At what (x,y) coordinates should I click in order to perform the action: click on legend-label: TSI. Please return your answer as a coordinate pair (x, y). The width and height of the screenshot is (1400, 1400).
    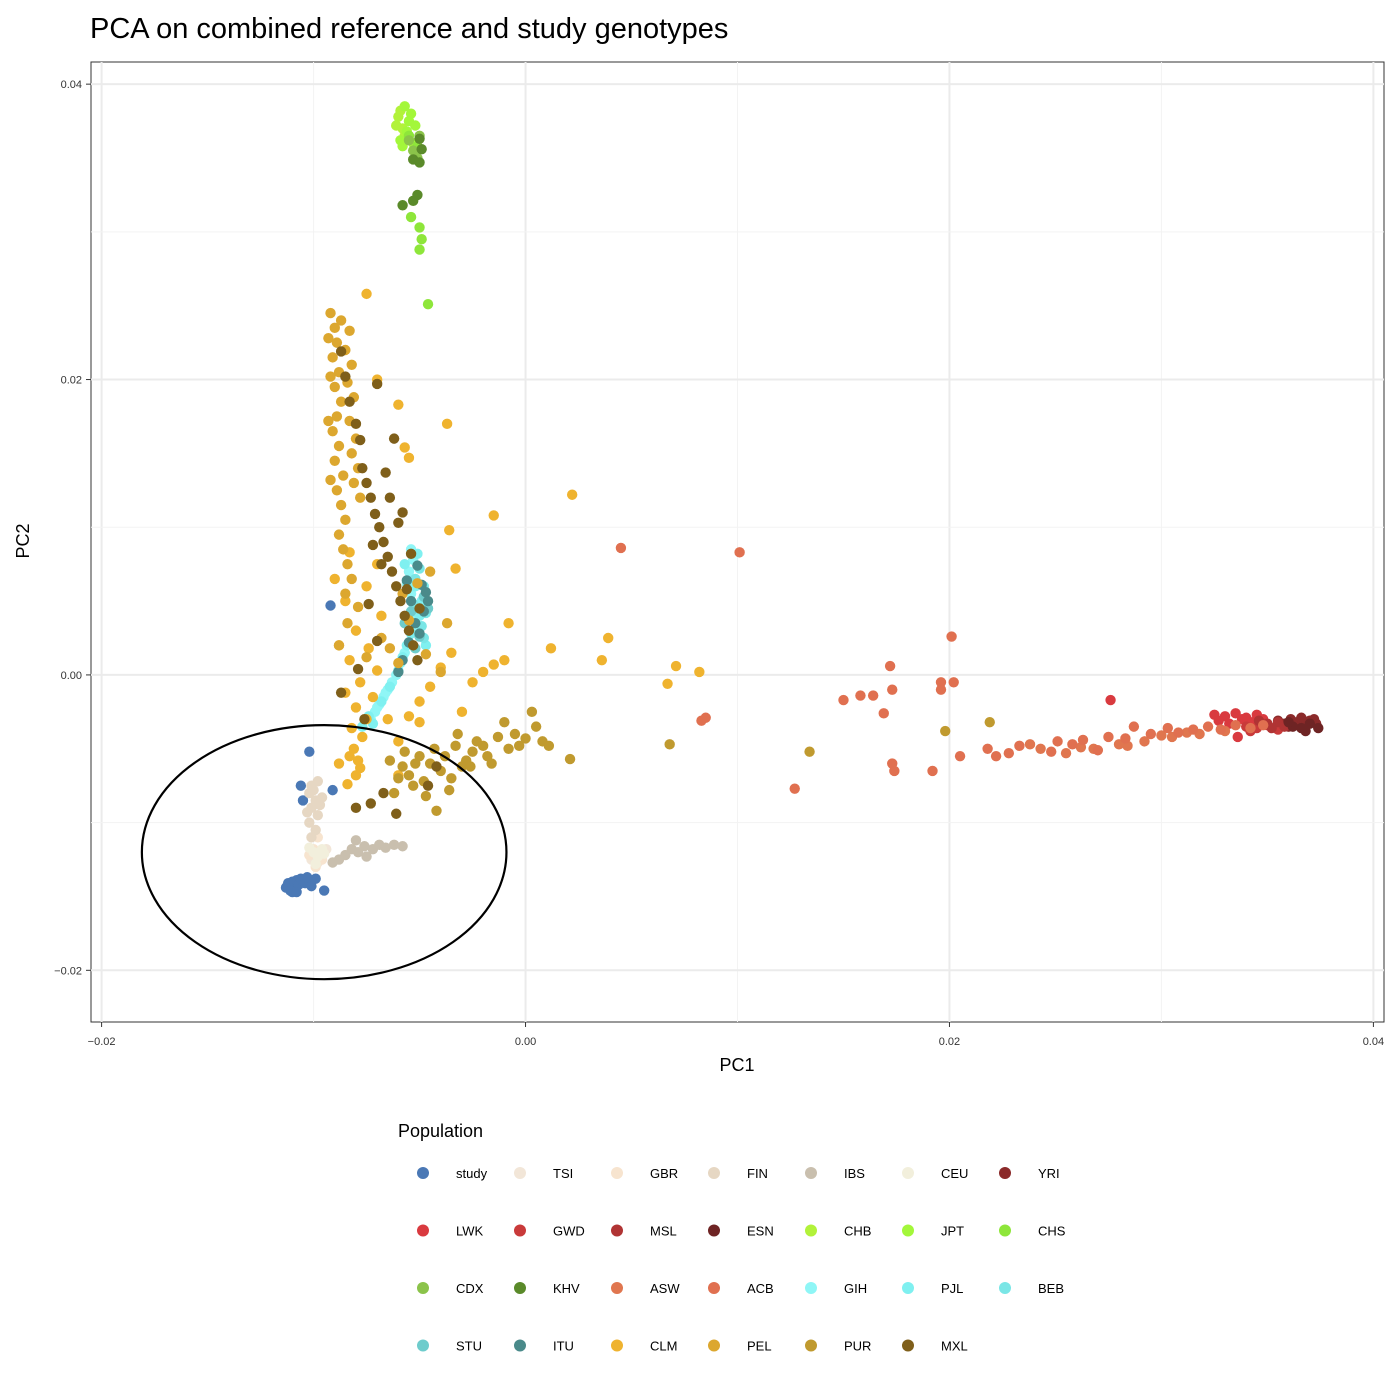
    Looking at the image, I should click on (563, 1173).